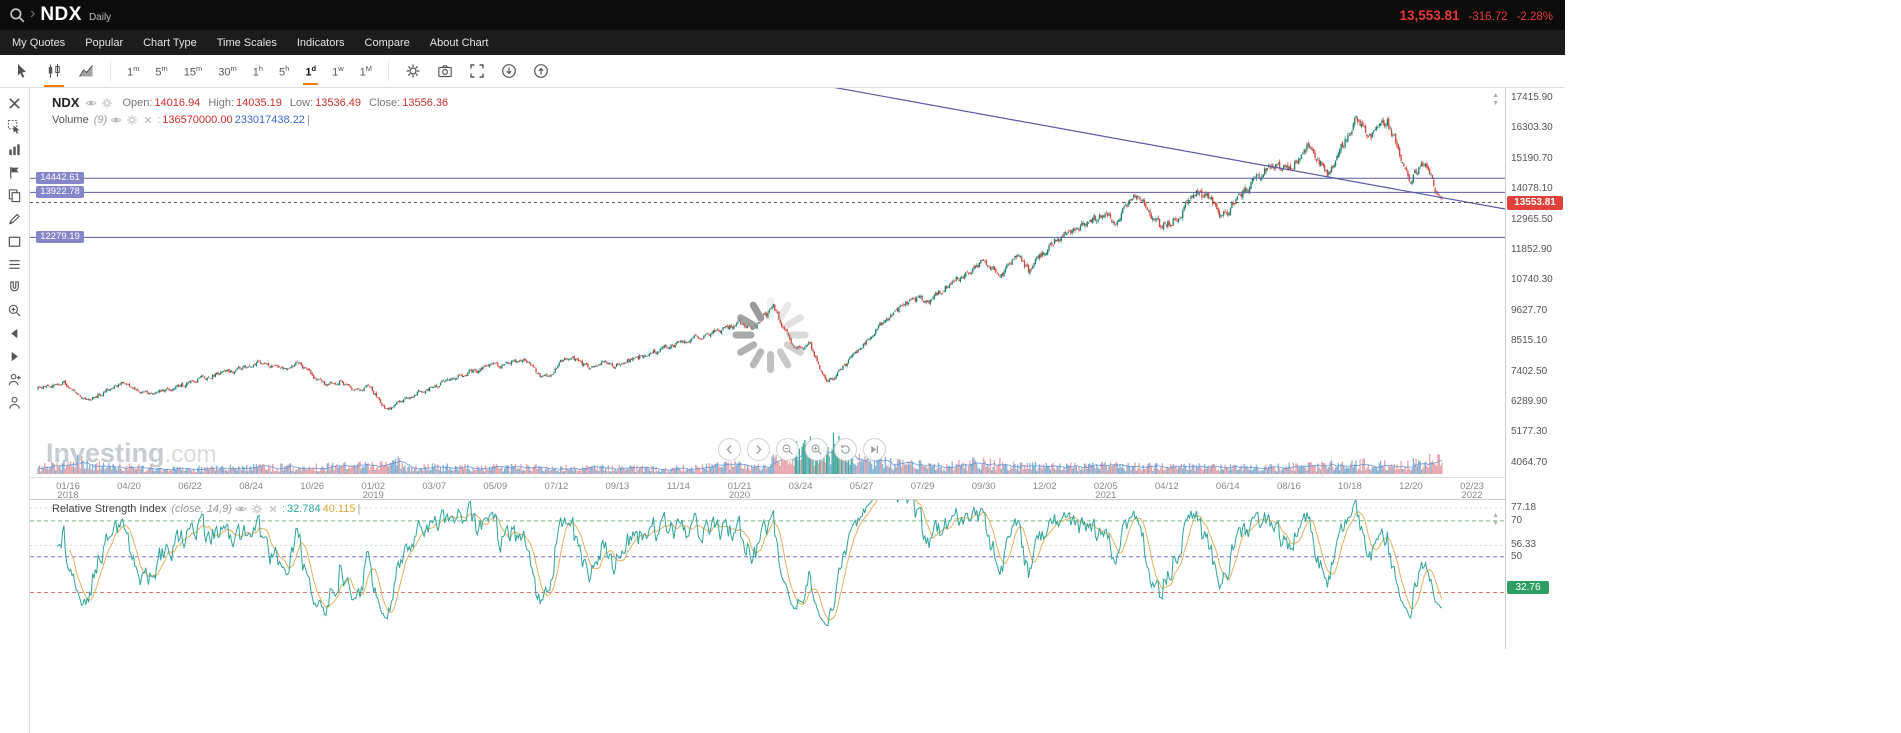 The height and width of the screenshot is (733, 1901). I want to click on arrow-left-tool, so click(14, 333).